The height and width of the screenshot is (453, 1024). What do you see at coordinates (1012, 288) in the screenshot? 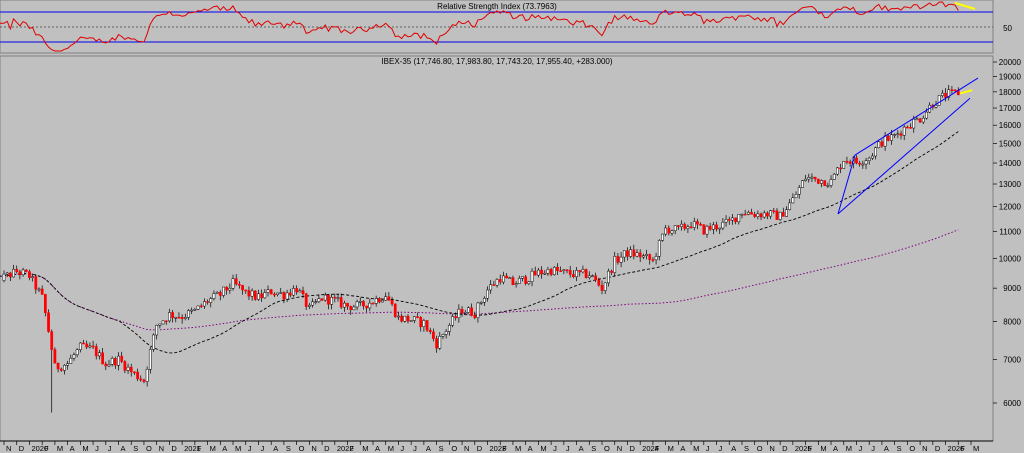
I see `price-ytick-label: 9000` at bounding box center [1012, 288].